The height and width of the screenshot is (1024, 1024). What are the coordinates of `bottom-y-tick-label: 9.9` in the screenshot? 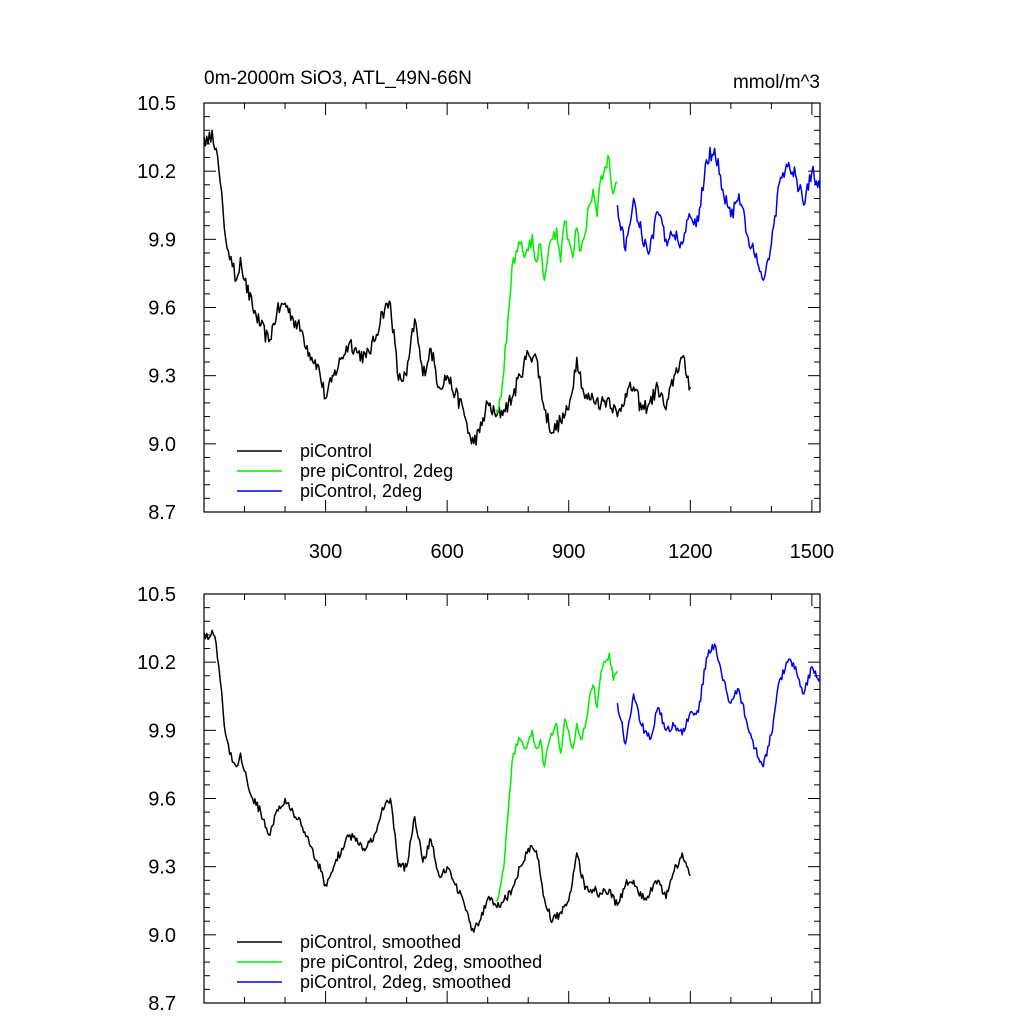 It's located at (162, 731).